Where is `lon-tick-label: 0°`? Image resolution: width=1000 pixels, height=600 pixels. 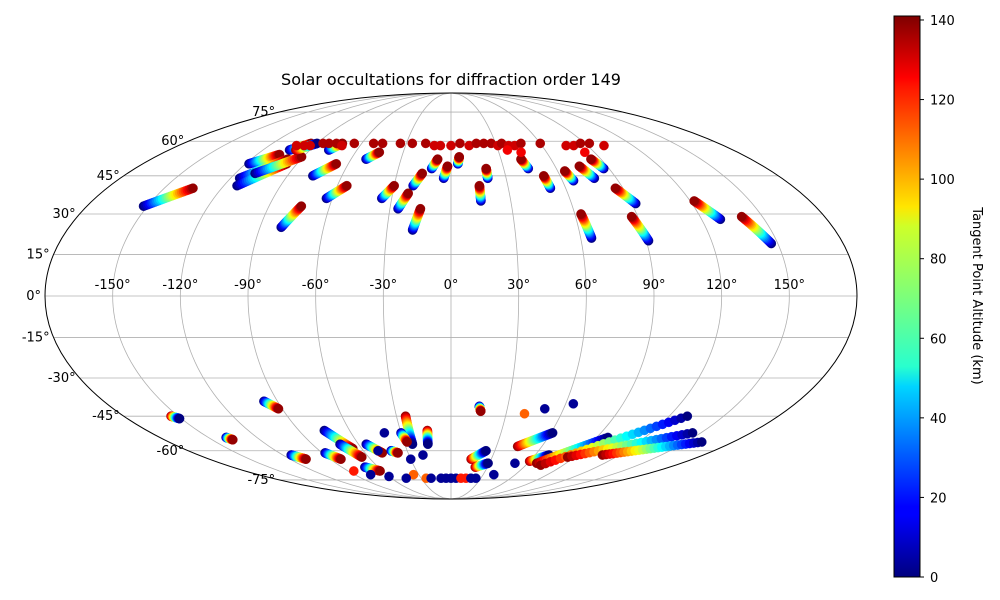
lon-tick-label: 0° is located at coordinates (451, 285).